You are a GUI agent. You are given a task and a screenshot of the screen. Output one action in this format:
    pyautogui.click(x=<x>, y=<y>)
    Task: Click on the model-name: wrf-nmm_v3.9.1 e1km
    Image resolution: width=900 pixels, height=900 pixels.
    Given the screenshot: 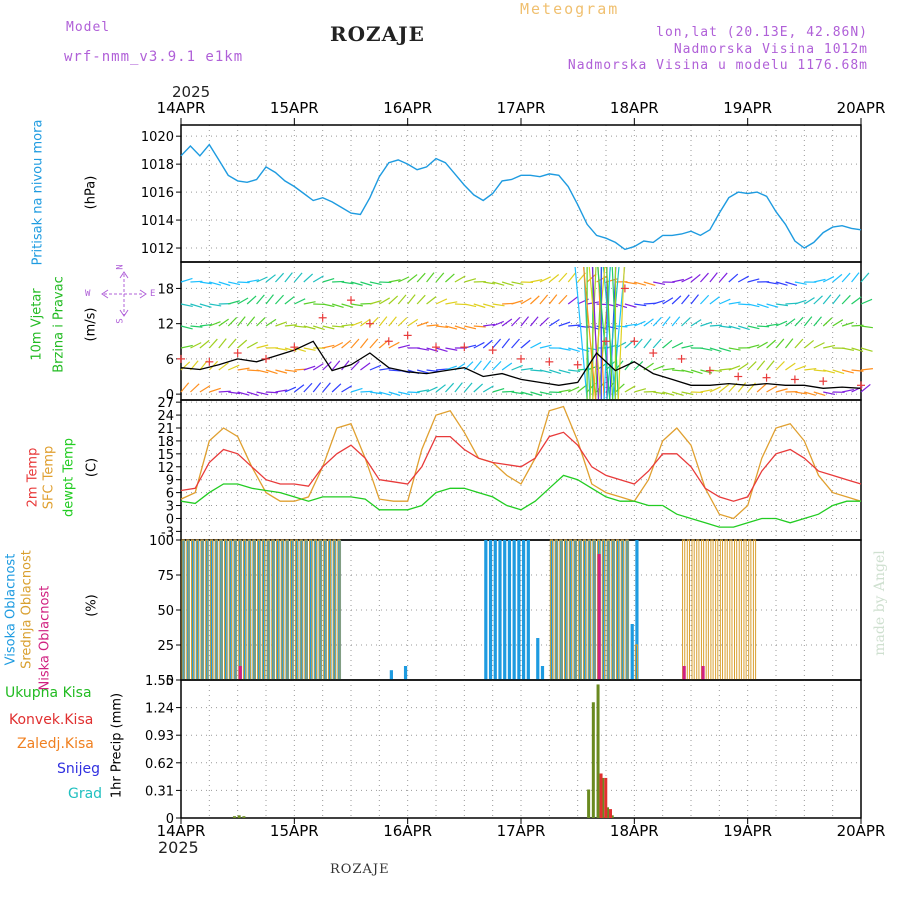 What is the action you would take?
    pyautogui.click(x=154, y=57)
    